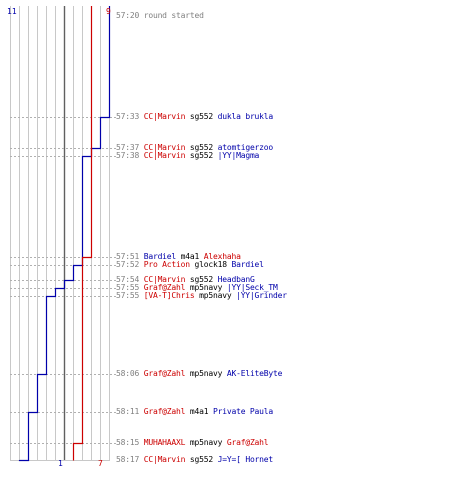 This screenshot has width=450, height=500. What do you see at coordinates (261, 295) in the screenshot?
I see `event-victim: |YY|Grinder` at bounding box center [261, 295].